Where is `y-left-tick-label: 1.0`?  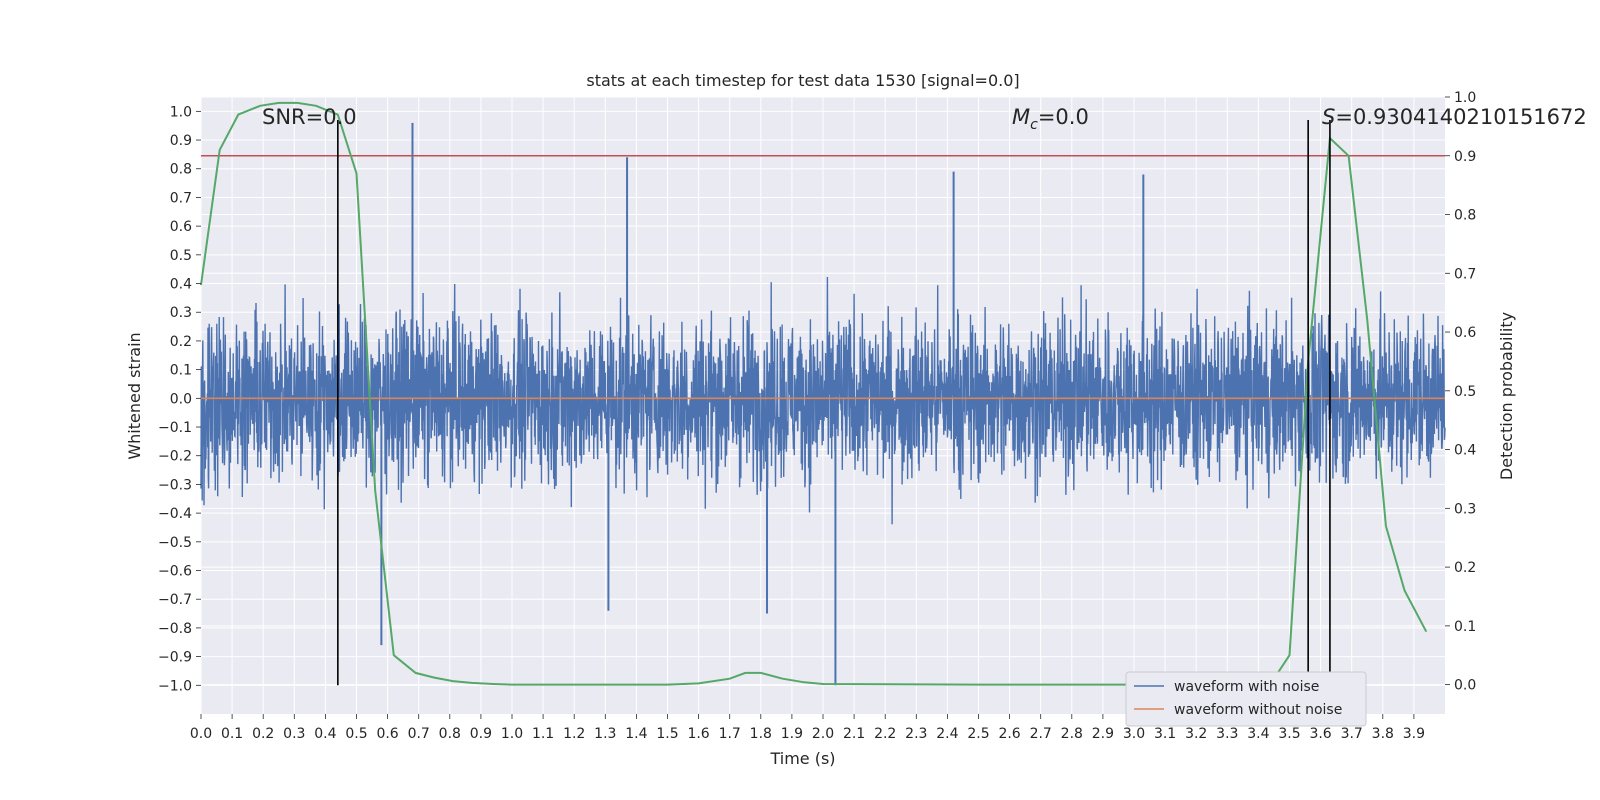 y-left-tick-label: 1.0 is located at coordinates (181, 112).